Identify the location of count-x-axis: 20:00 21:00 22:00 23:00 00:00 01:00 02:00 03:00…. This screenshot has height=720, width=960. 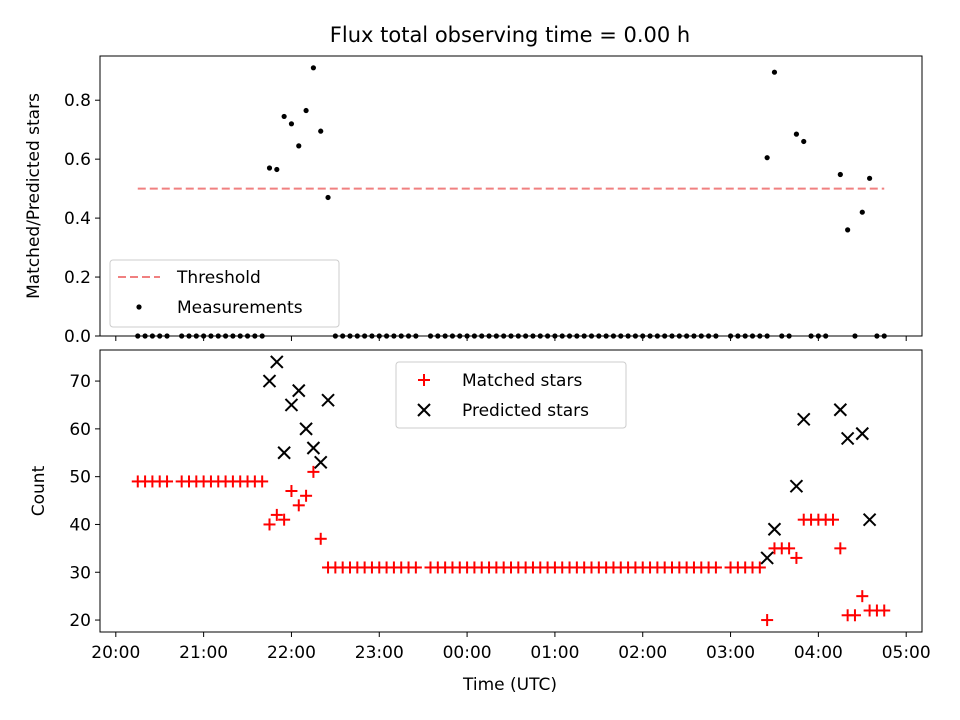
(511, 647).